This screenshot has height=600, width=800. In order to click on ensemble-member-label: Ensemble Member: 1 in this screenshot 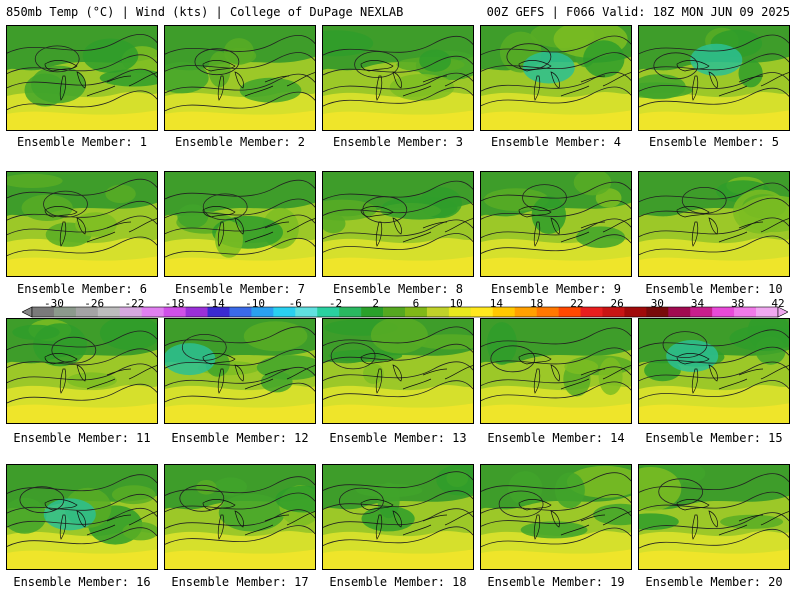, I will do `click(82, 142)`.